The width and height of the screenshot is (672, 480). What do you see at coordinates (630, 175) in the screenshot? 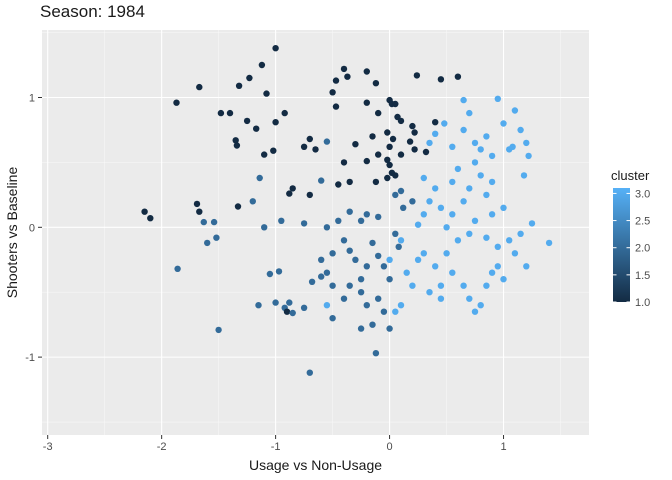
I see `legend-title: cluster` at bounding box center [630, 175].